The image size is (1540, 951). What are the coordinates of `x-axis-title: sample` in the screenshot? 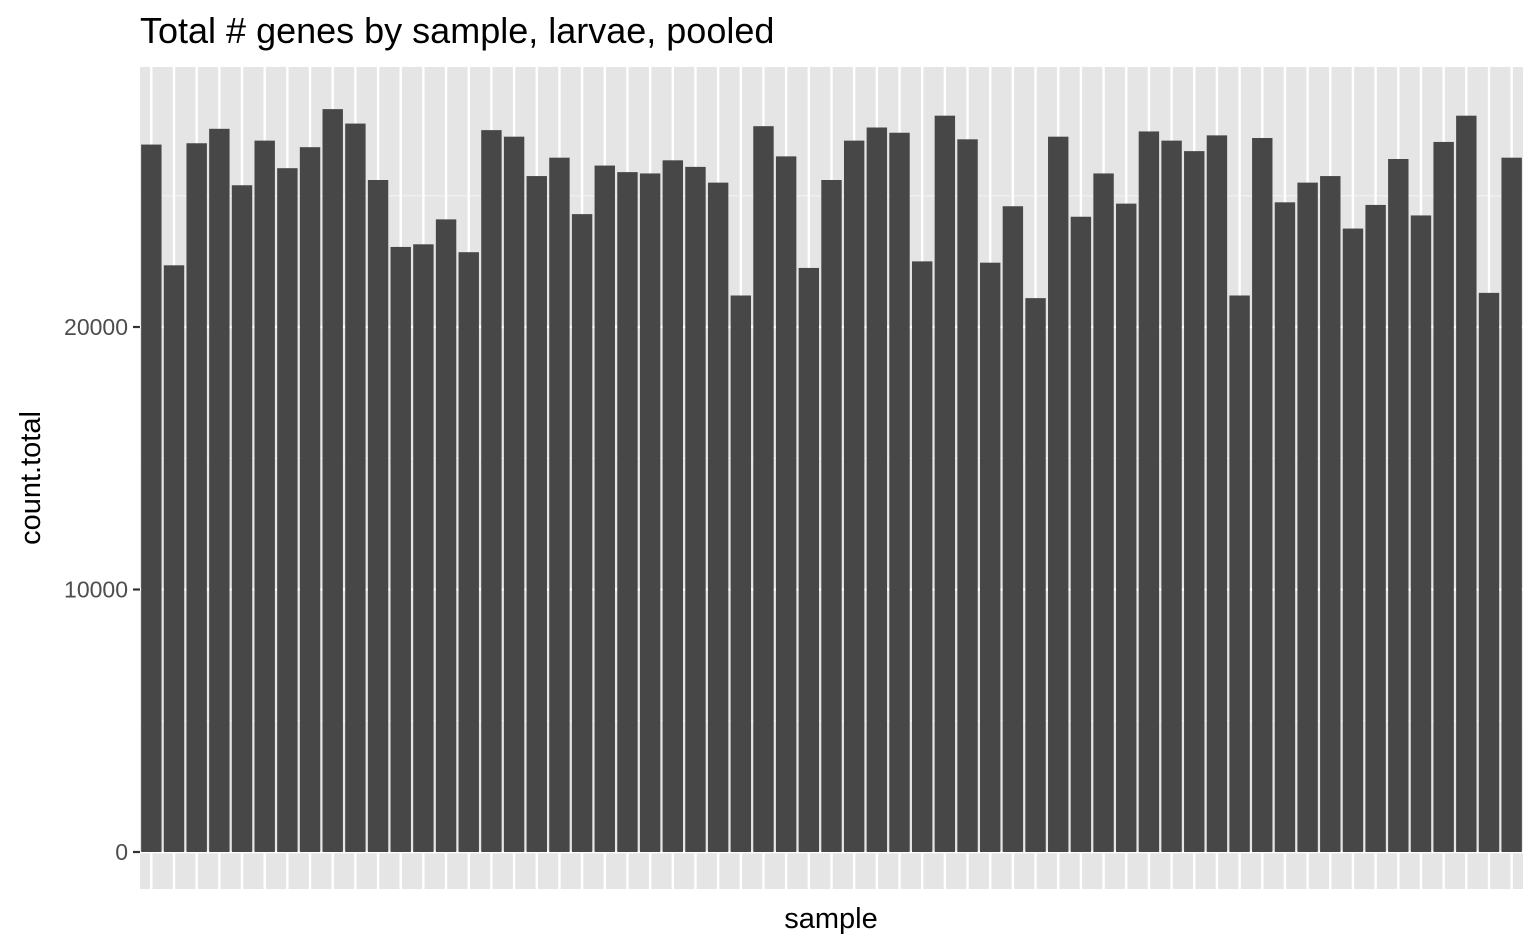 It's located at (831, 919).